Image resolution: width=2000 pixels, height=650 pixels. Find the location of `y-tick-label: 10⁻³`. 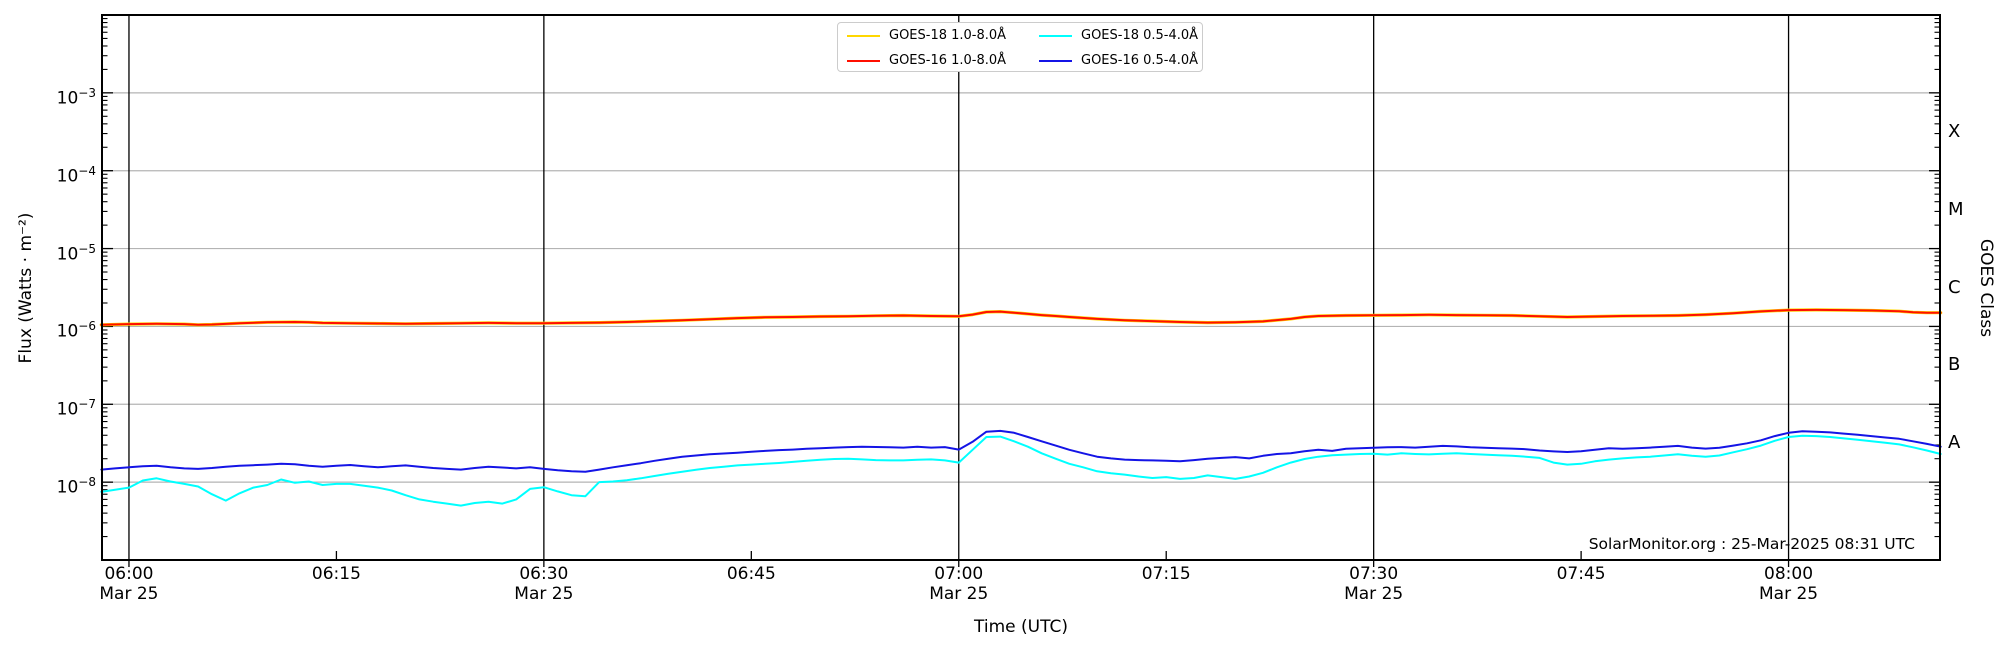

y-tick-label: 10⁻³ is located at coordinates (76, 97).